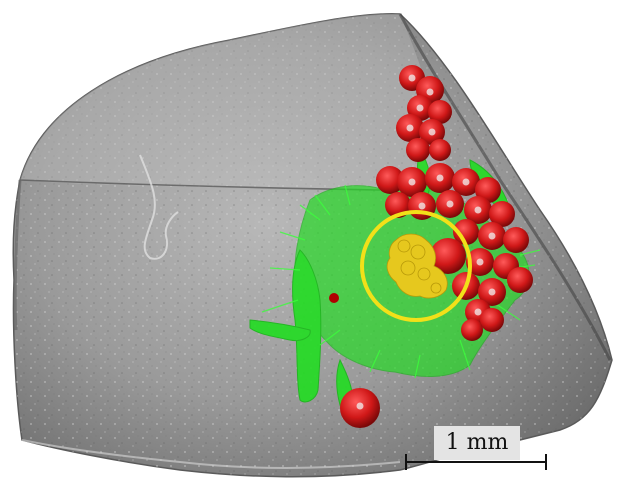 This screenshot has width=629, height=500. Describe the element at coordinates (476, 462) in the screenshot. I see `scale-bar` at that location.